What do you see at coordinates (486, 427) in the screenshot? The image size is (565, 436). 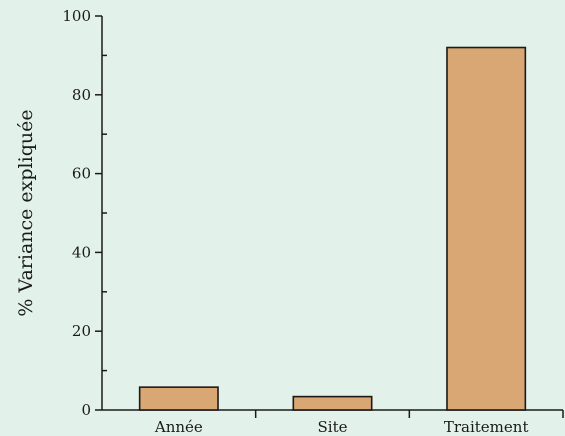 I see `x-category-label: Traitement` at bounding box center [486, 427].